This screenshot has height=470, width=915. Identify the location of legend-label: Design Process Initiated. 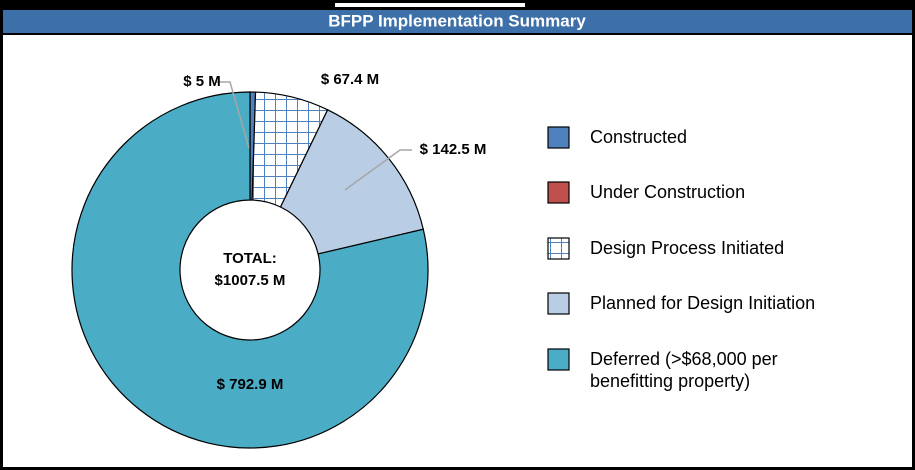
(687, 248).